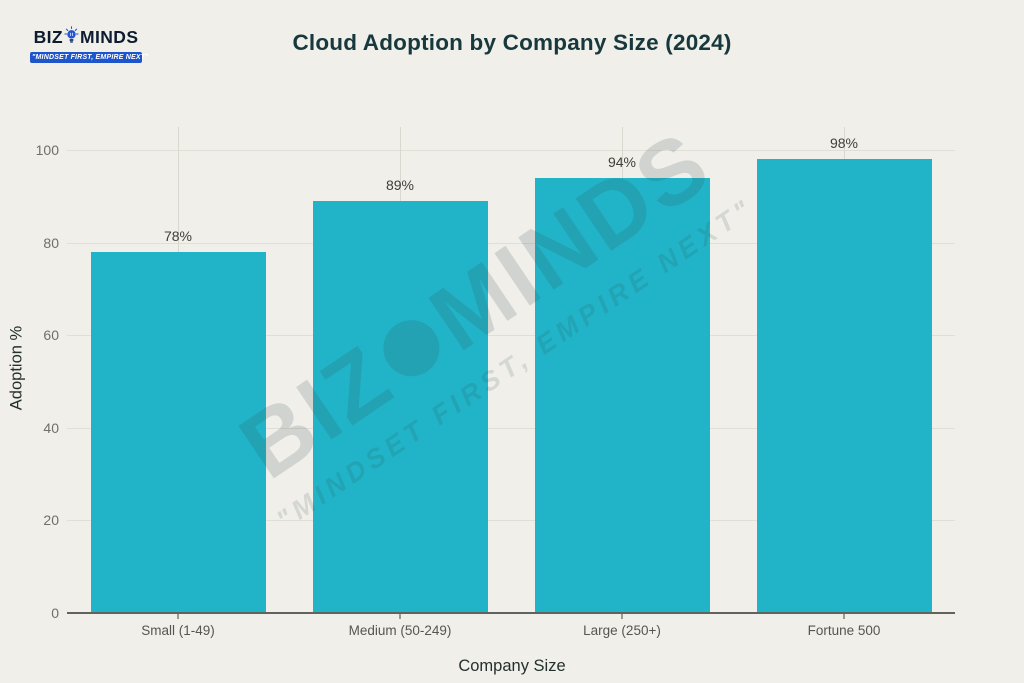  I want to click on logo-tagline: "MINDSET FIRST, EMPIRE NEXT", so click(89, 57).